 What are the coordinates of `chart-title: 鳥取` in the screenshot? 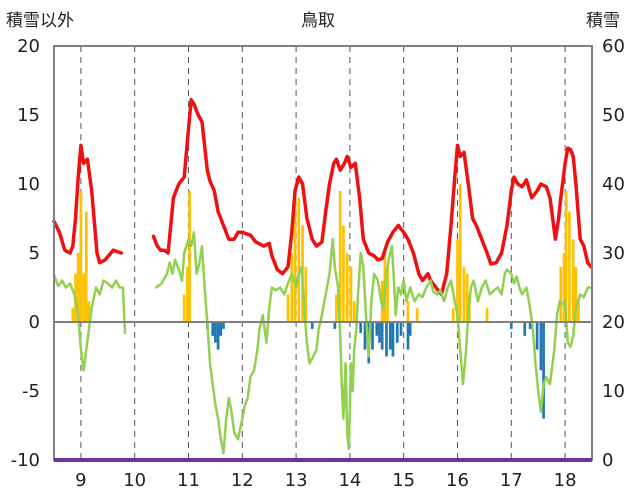 It's located at (318, 21).